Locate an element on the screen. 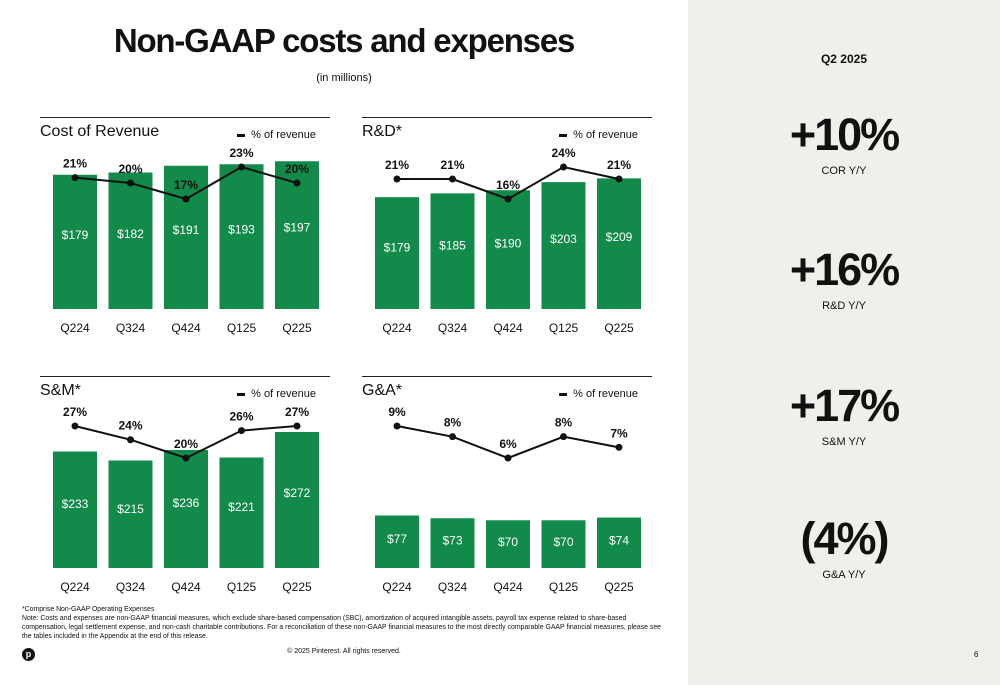 The image size is (1000, 685). bar-value-label: $191 is located at coordinates (186, 230).